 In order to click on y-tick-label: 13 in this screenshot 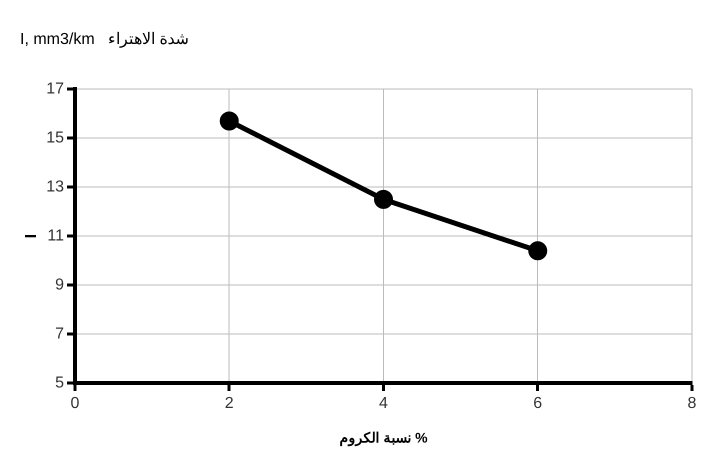, I will do `click(55, 187)`.